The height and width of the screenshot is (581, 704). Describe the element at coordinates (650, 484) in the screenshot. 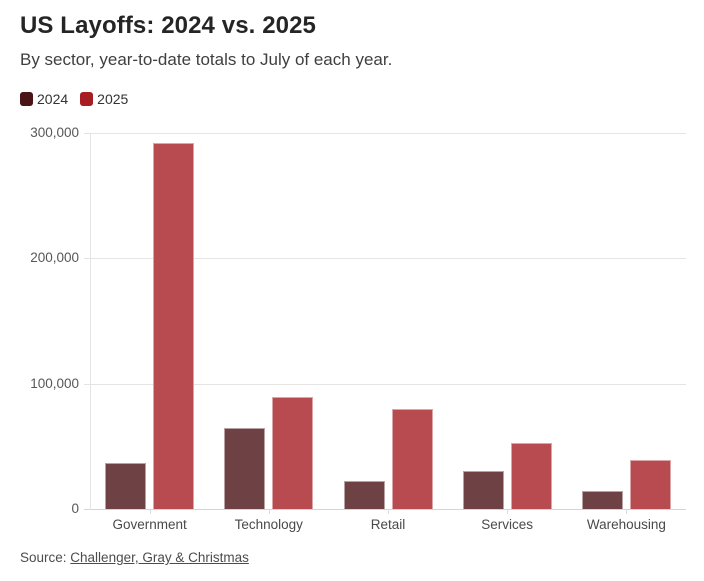

I see `bar-2025-warehousing` at that location.